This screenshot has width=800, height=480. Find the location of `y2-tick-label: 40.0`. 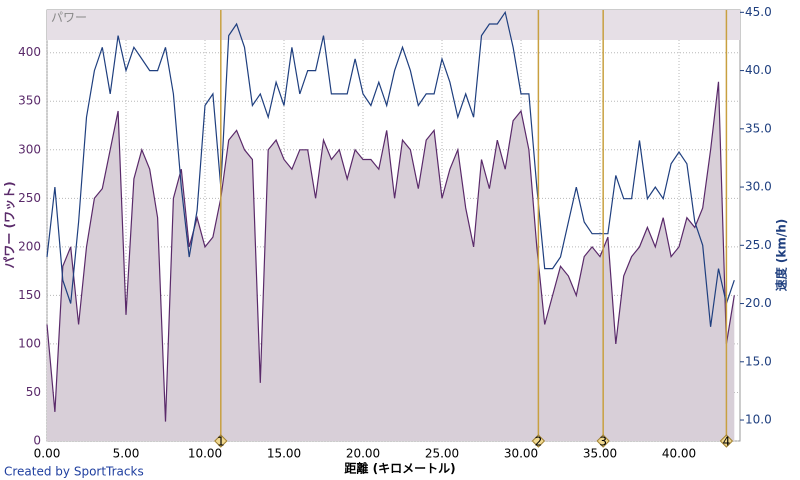

y2-tick-label: 40.0 is located at coordinates (758, 70).